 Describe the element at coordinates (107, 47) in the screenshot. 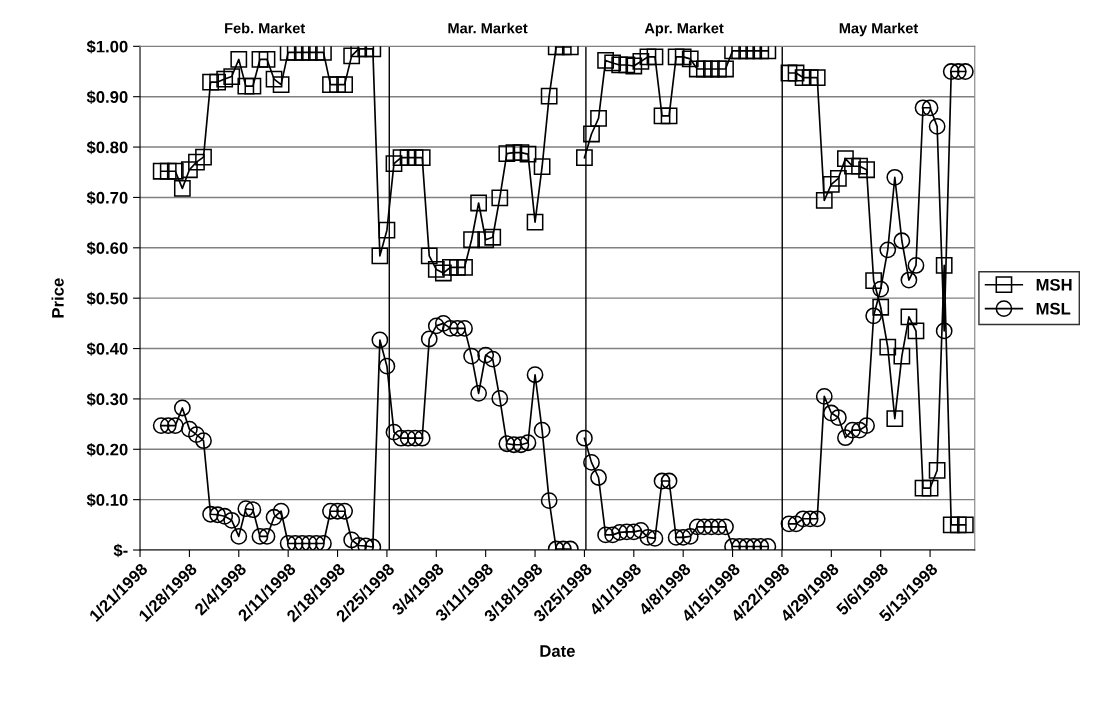

I see `y-tick-label: $1.00` at that location.